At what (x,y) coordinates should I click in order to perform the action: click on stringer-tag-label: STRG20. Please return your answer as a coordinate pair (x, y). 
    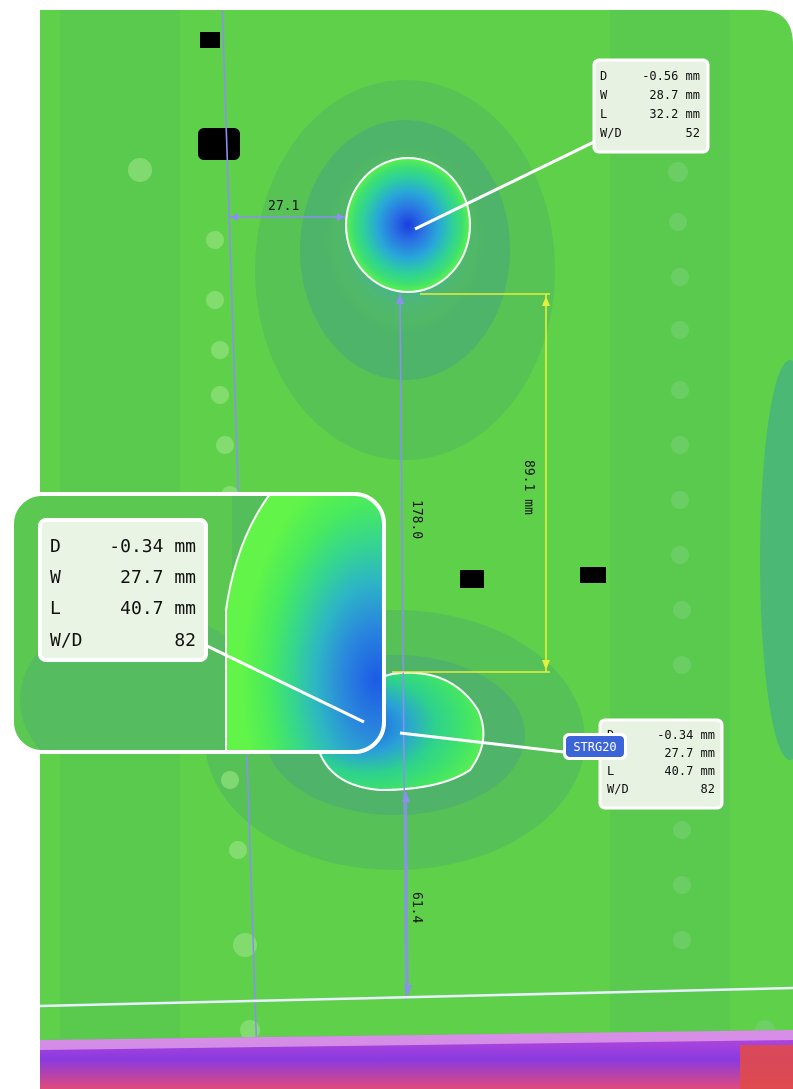
    Looking at the image, I should click on (594, 747).